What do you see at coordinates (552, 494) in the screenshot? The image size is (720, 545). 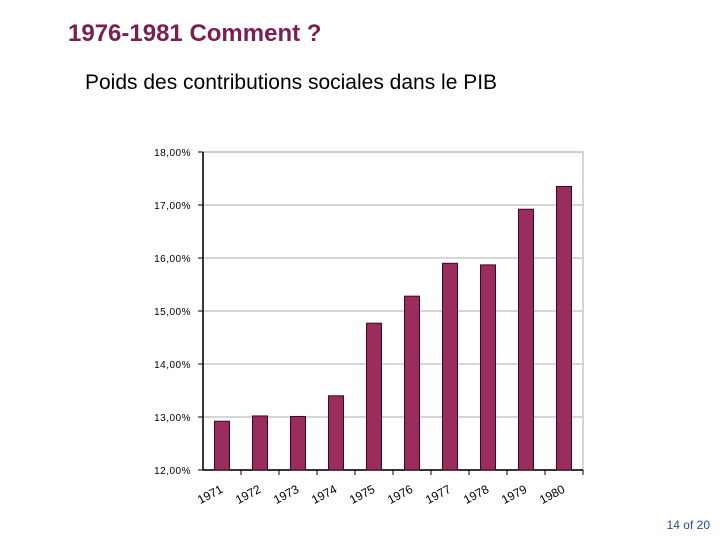 I see `x-tick-label: 1980` at bounding box center [552, 494].